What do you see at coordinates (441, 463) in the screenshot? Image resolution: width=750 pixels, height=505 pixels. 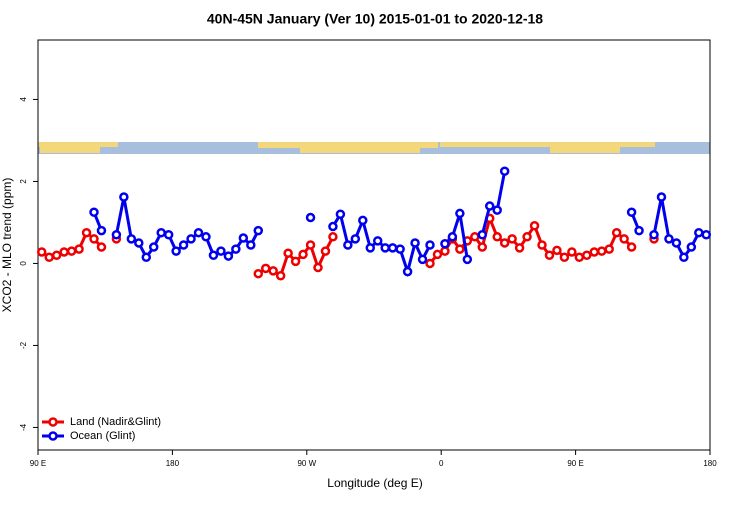 I see `x-tick-label: 0` at bounding box center [441, 463].